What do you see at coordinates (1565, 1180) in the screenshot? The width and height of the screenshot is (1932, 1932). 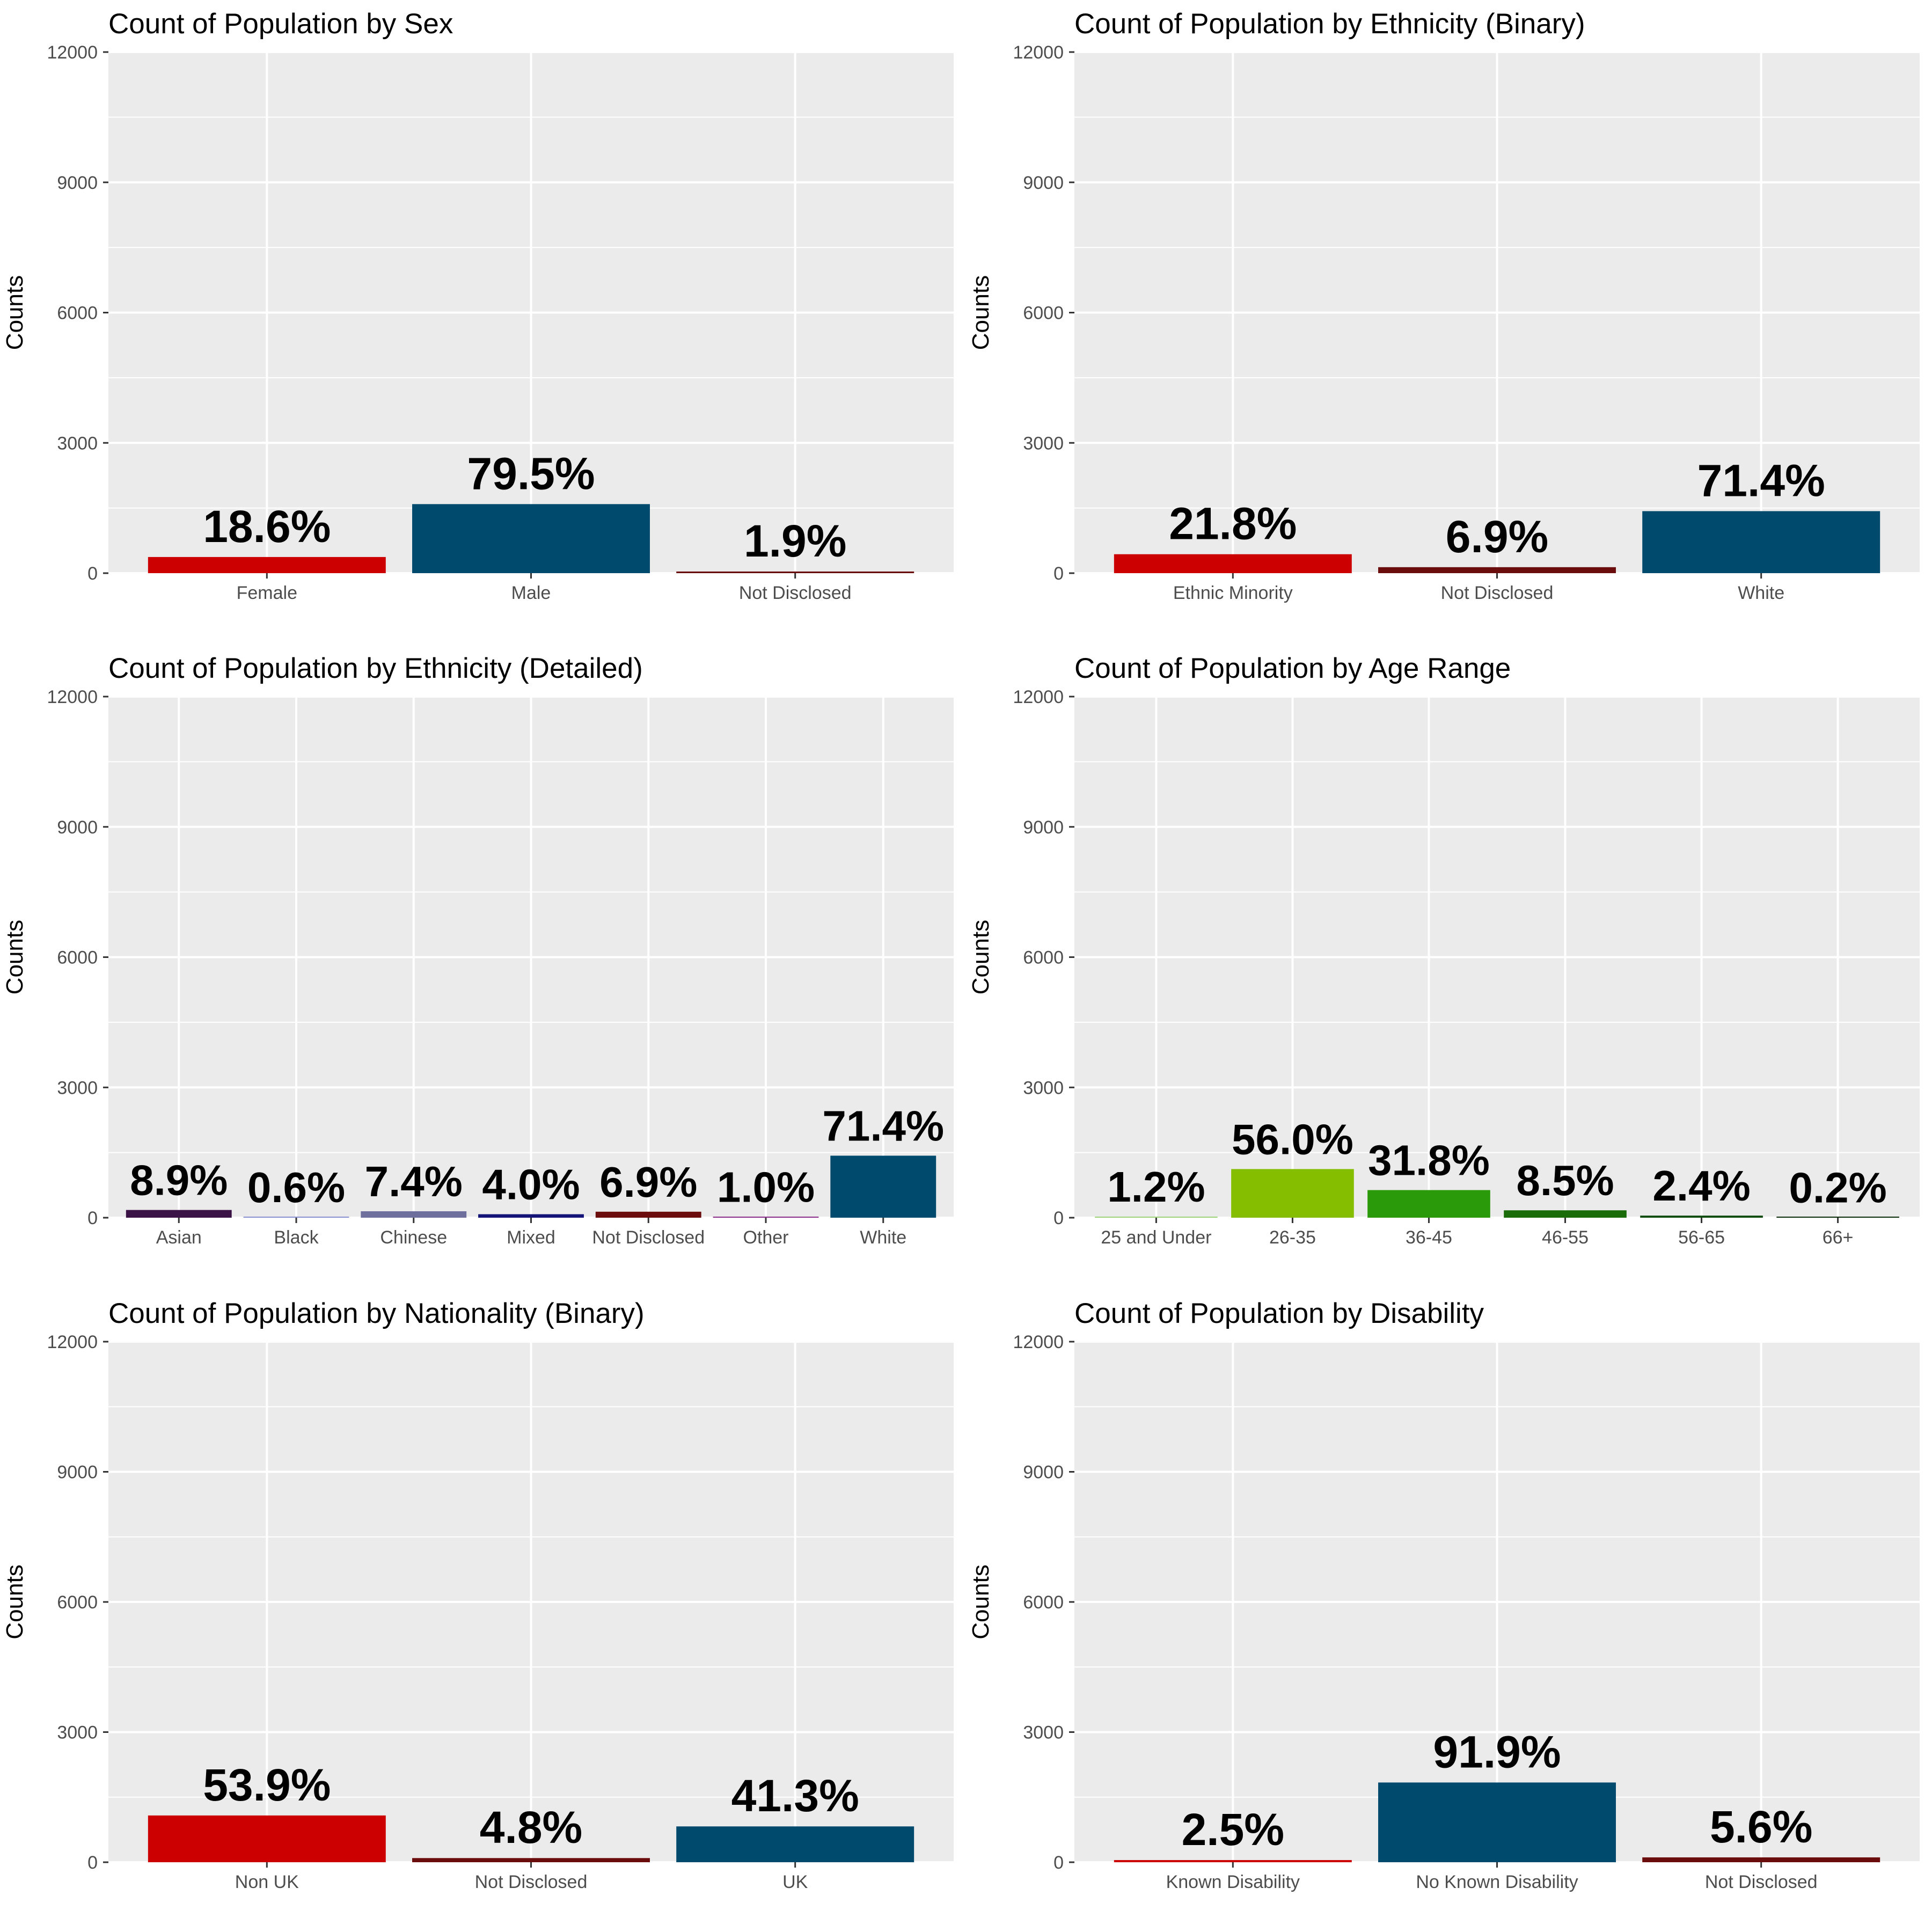 I see `data-label: 8.5%` at bounding box center [1565, 1180].